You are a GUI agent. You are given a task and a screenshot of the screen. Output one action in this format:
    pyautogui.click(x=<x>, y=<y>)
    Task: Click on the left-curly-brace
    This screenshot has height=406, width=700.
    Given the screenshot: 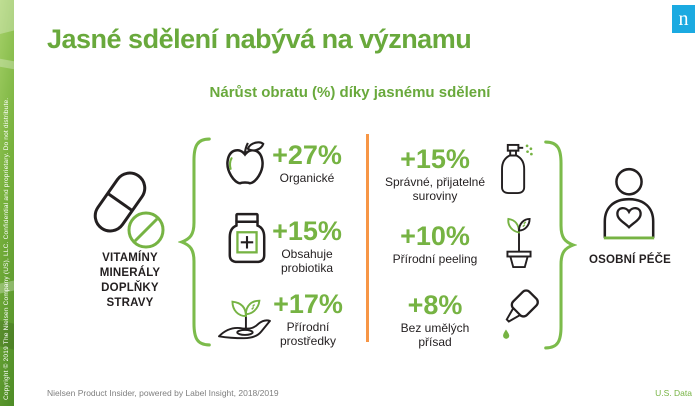 What is the action you would take?
    pyautogui.click(x=194, y=242)
    